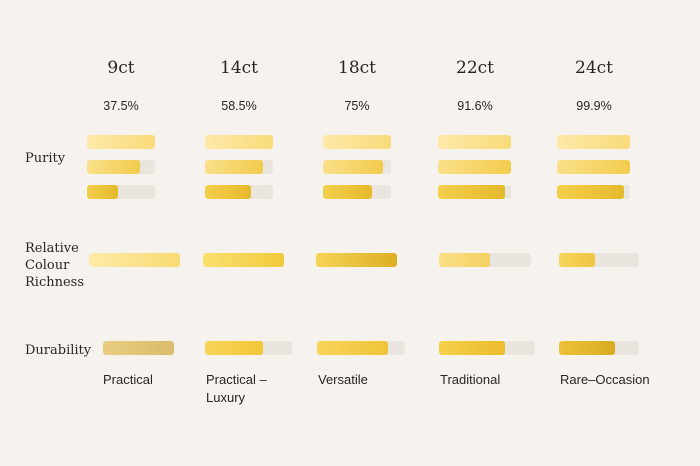  Describe the element at coordinates (475, 68) in the screenshot. I see `karat-label: 22ct` at that location.